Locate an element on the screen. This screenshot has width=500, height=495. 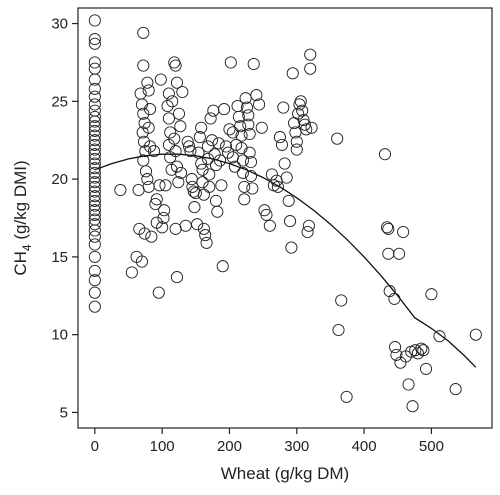
y-axis-title-rest: (g/kg DMI) is located at coordinates (20, 202).